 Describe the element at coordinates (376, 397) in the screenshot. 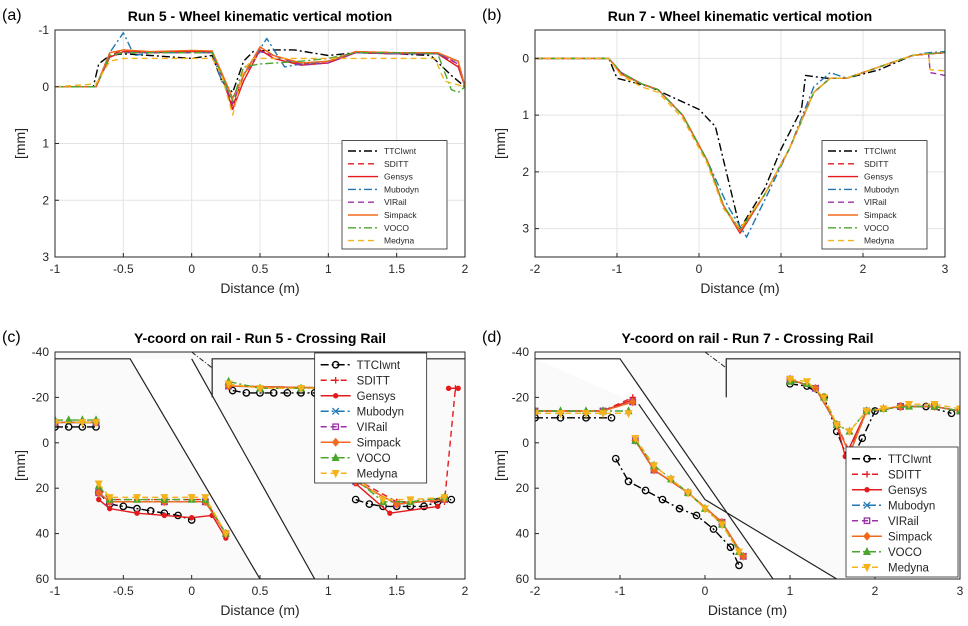

I see `legend-label: Gensys` at that location.